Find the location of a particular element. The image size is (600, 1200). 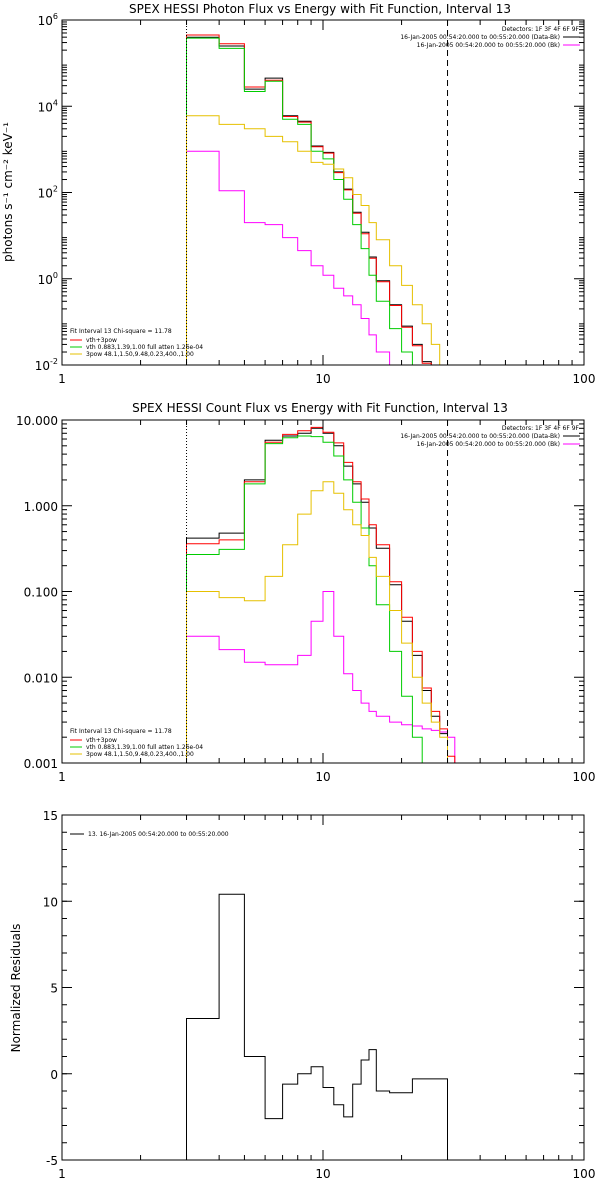

y-tick-label: 0.001 is located at coordinates (41, 764).